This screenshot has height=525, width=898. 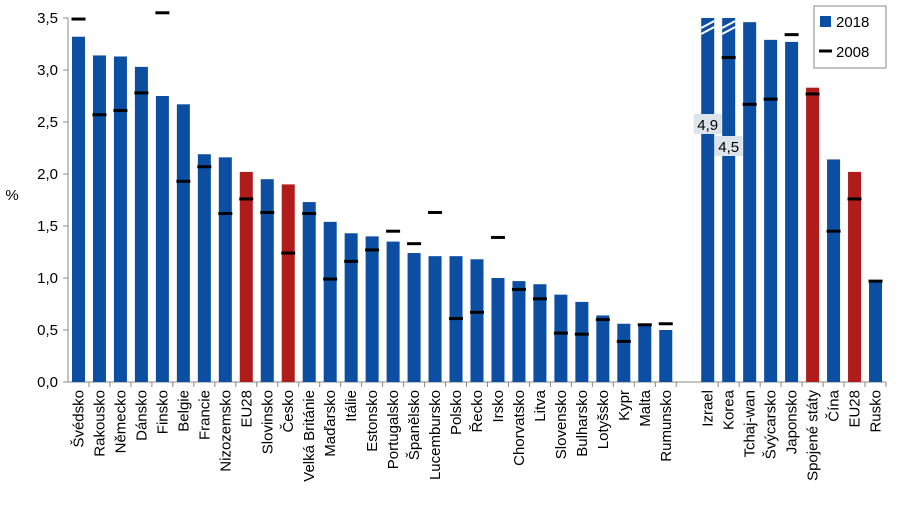 What do you see at coordinates (561, 424) in the screenshot?
I see `x-tick-label: Slovensko` at bounding box center [561, 424].